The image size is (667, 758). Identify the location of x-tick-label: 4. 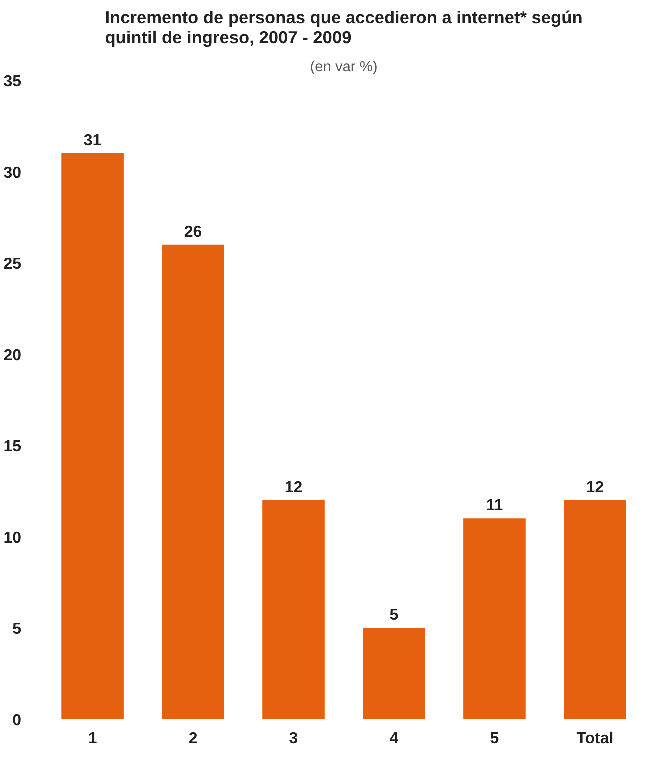
(394, 739).